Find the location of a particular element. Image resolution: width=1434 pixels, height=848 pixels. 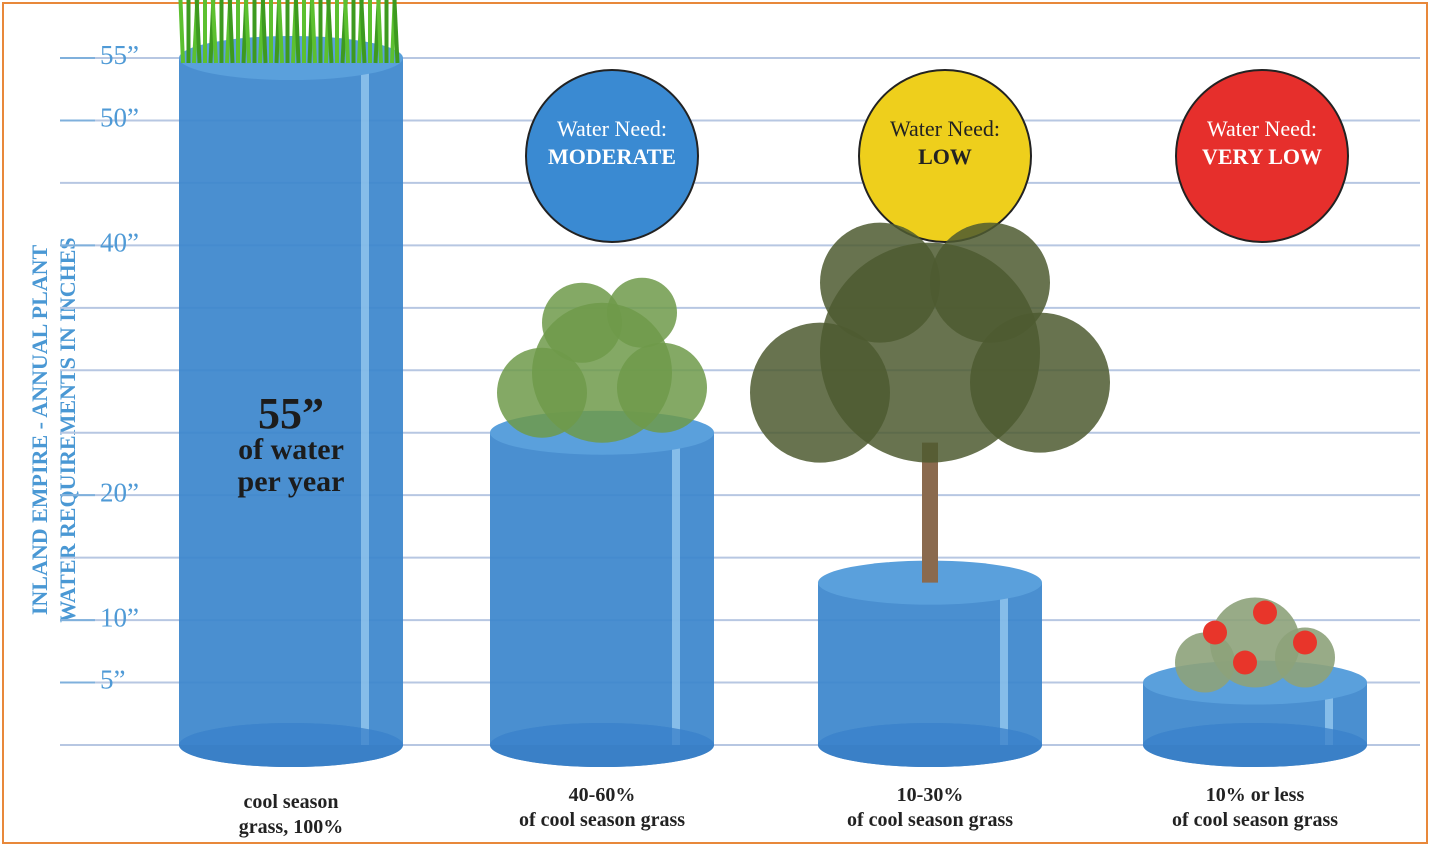

y-tick-label: 55” is located at coordinates (119, 55).